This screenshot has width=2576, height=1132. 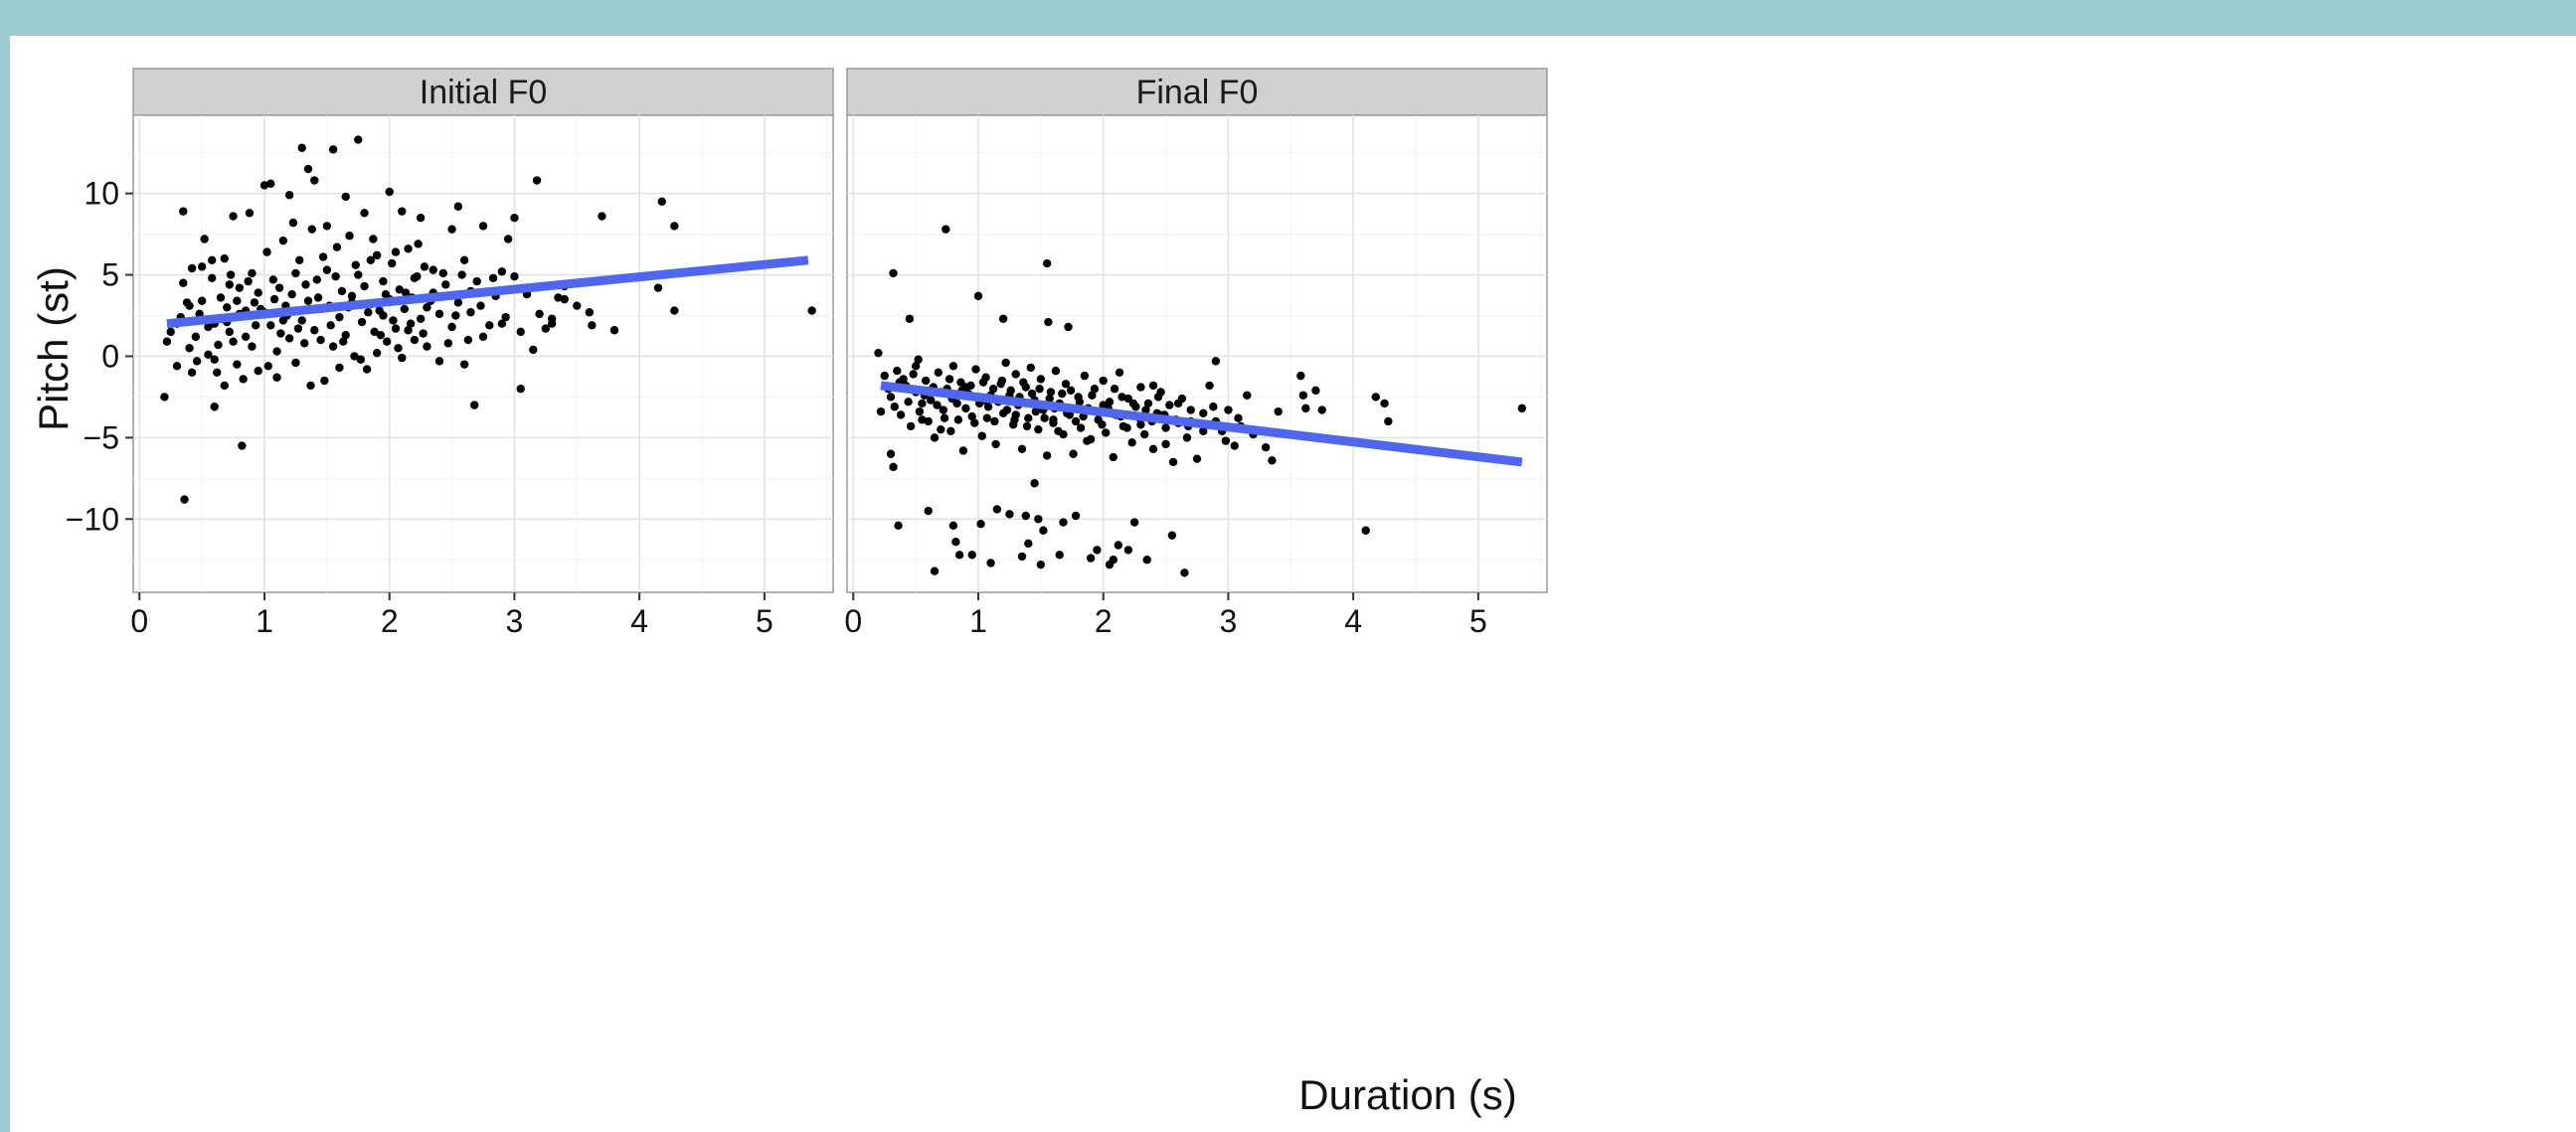 I want to click on facet-strip-label: Initial F0, so click(x=484, y=92).